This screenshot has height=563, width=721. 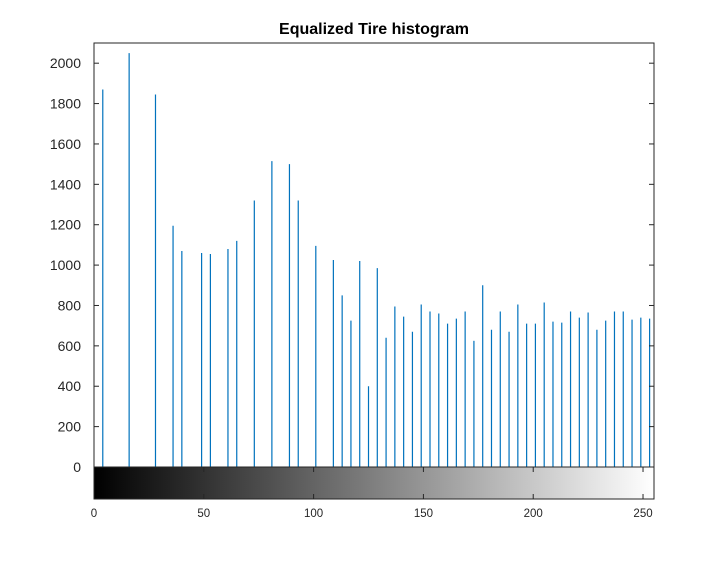 What do you see at coordinates (70, 346) in the screenshot?
I see `y-tick-label: 600` at bounding box center [70, 346].